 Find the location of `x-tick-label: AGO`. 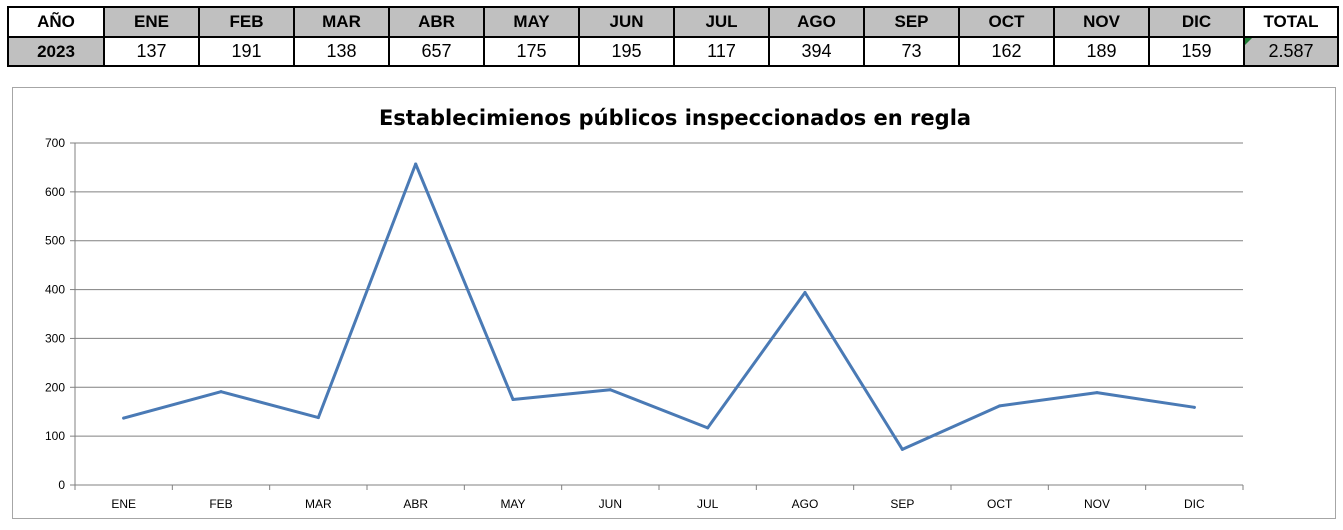

x-tick-label: AGO is located at coordinates (805, 504).